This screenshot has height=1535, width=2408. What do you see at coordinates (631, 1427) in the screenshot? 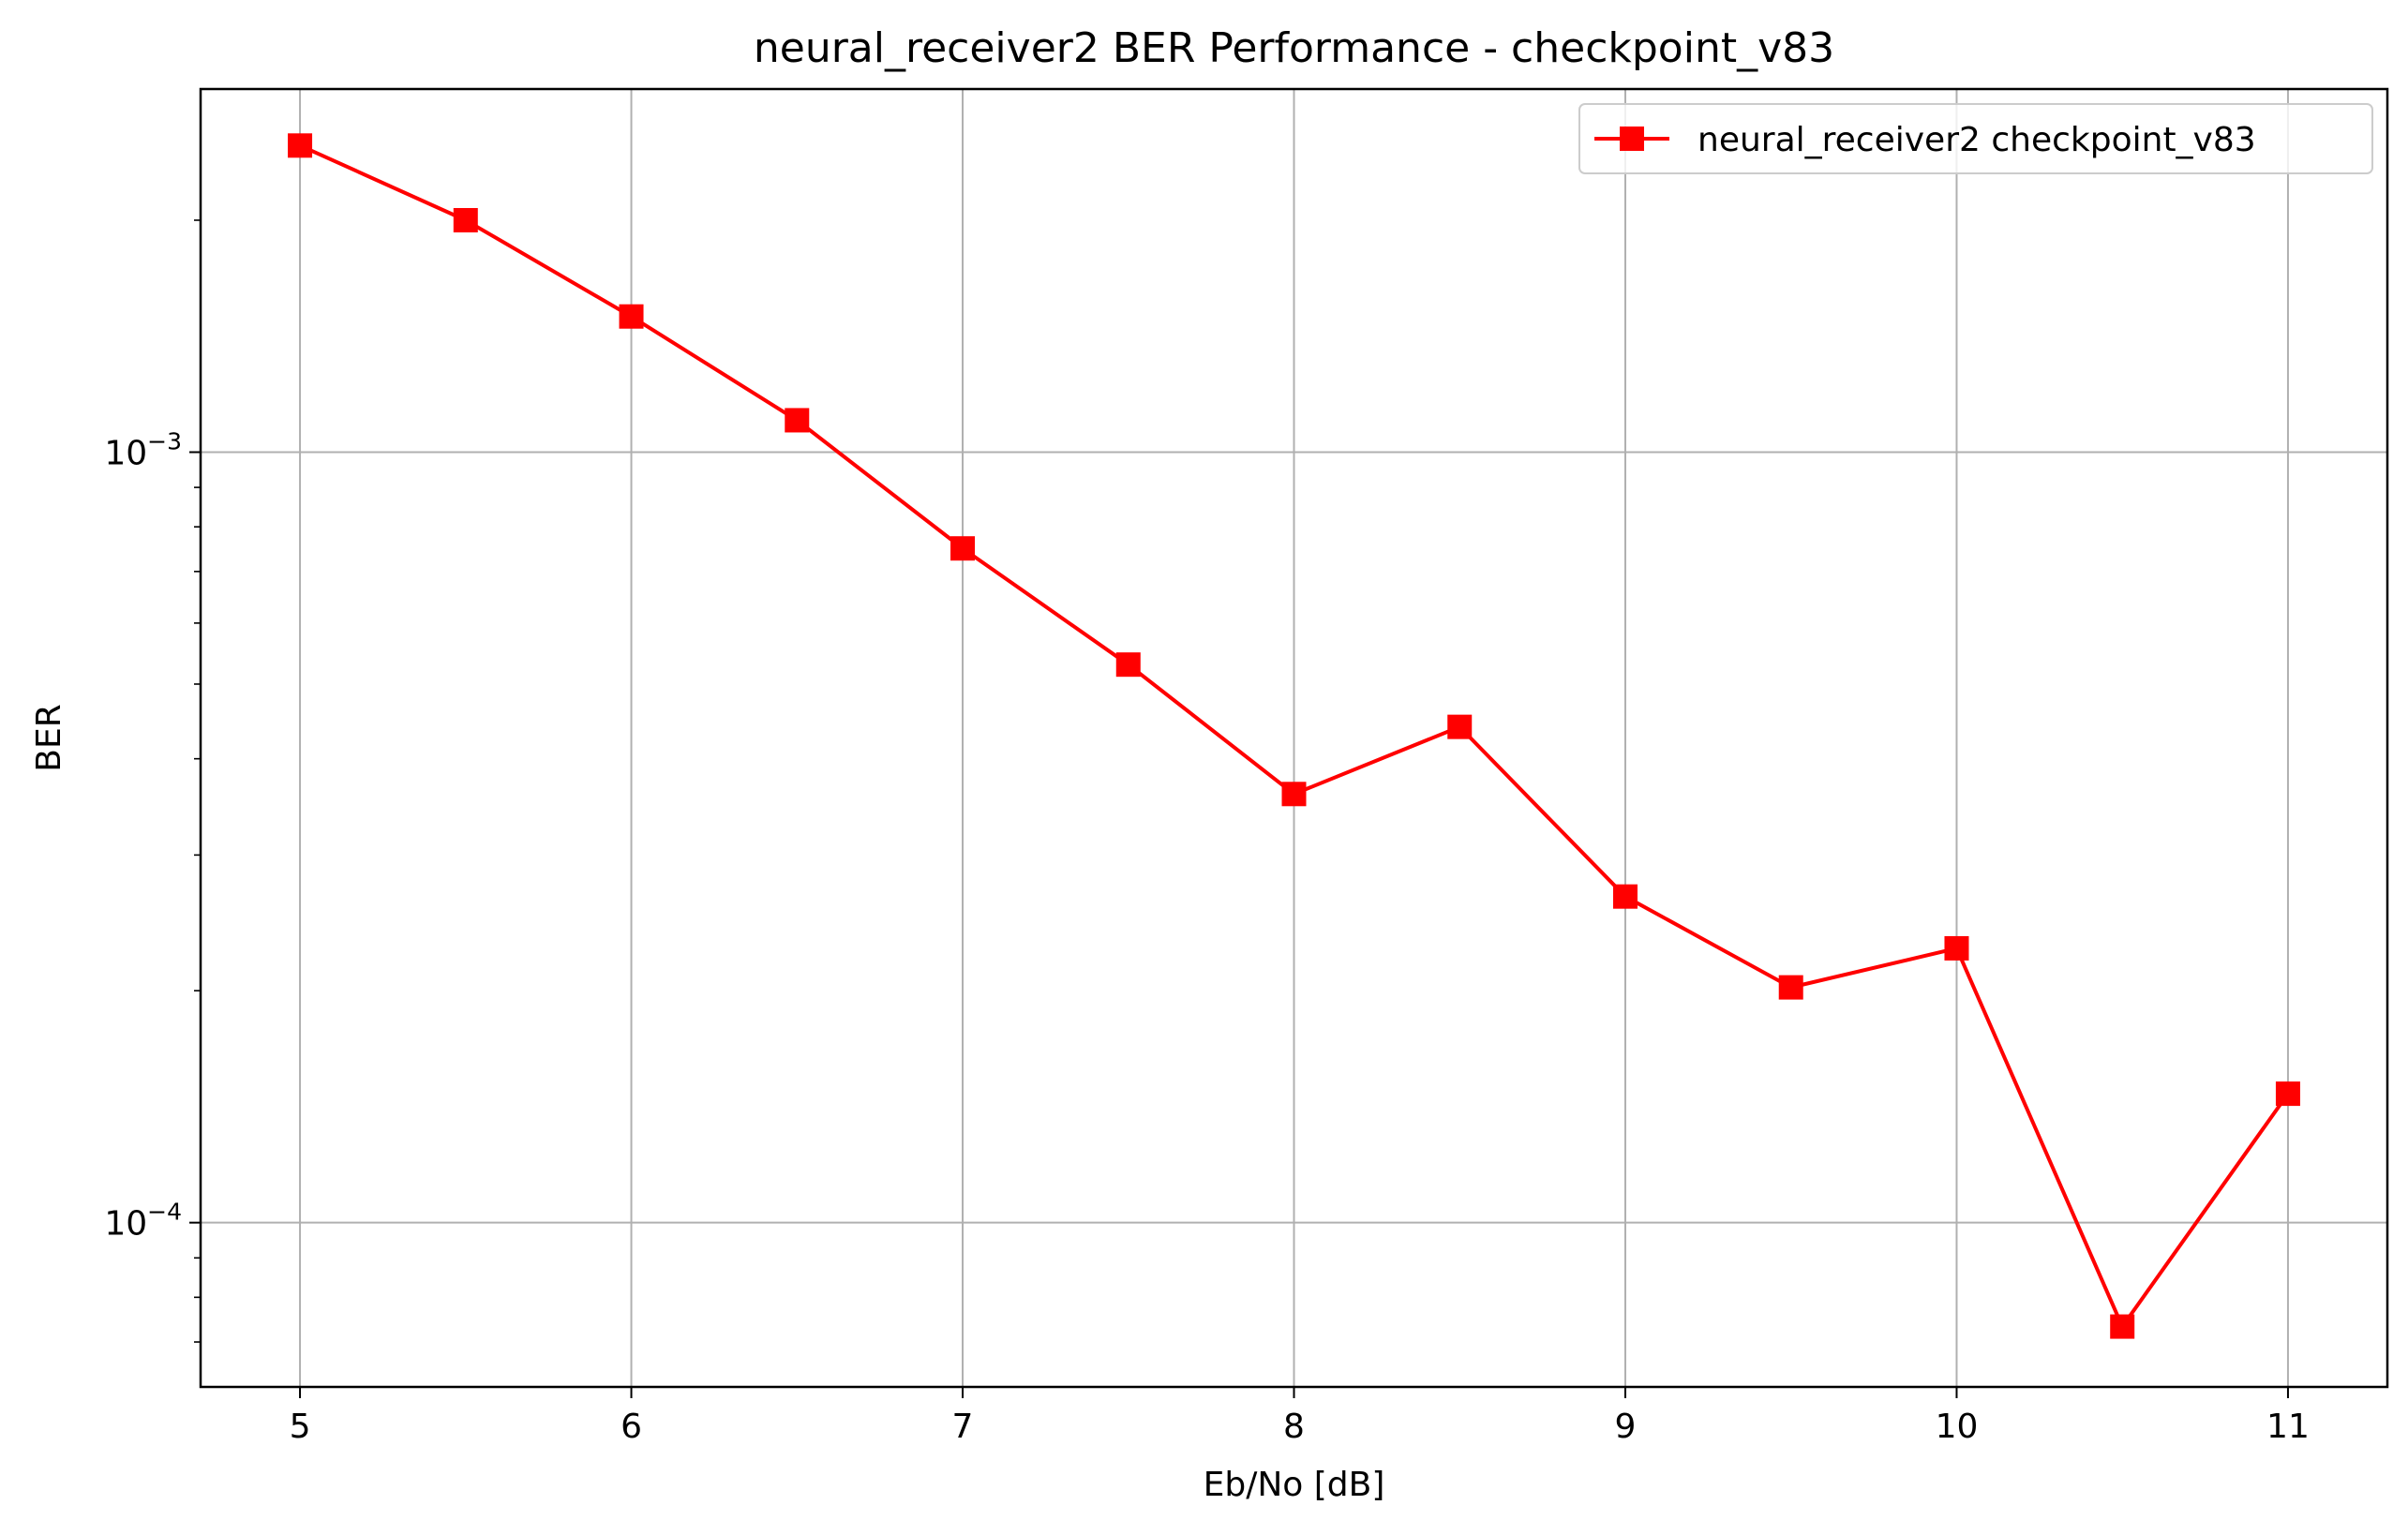
I see `x-tick-label: 6` at bounding box center [631, 1427].